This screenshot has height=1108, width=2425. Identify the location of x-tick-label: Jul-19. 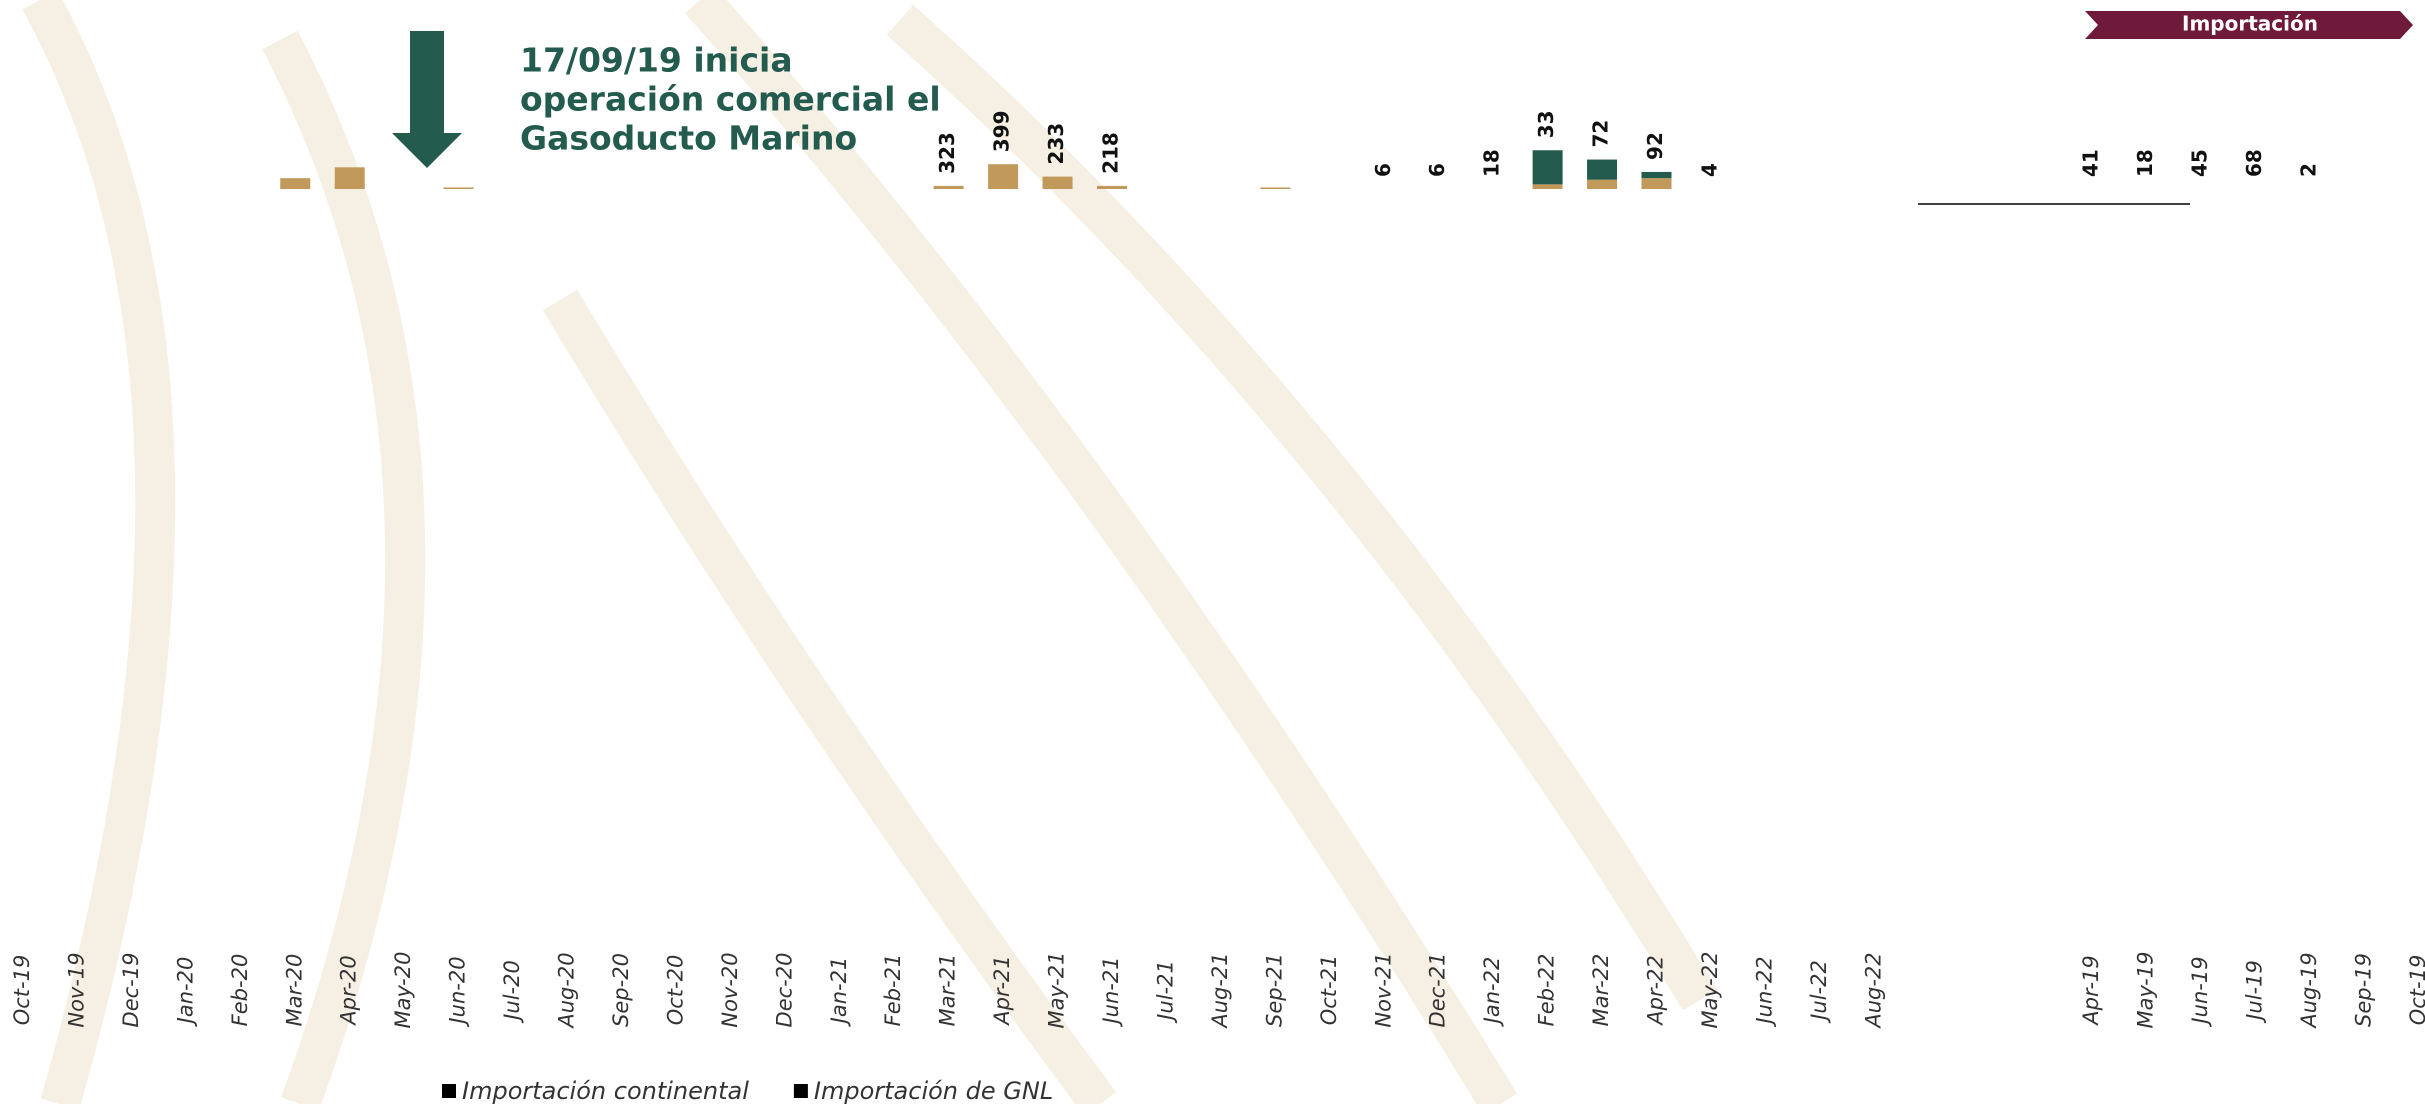
(2254, 992).